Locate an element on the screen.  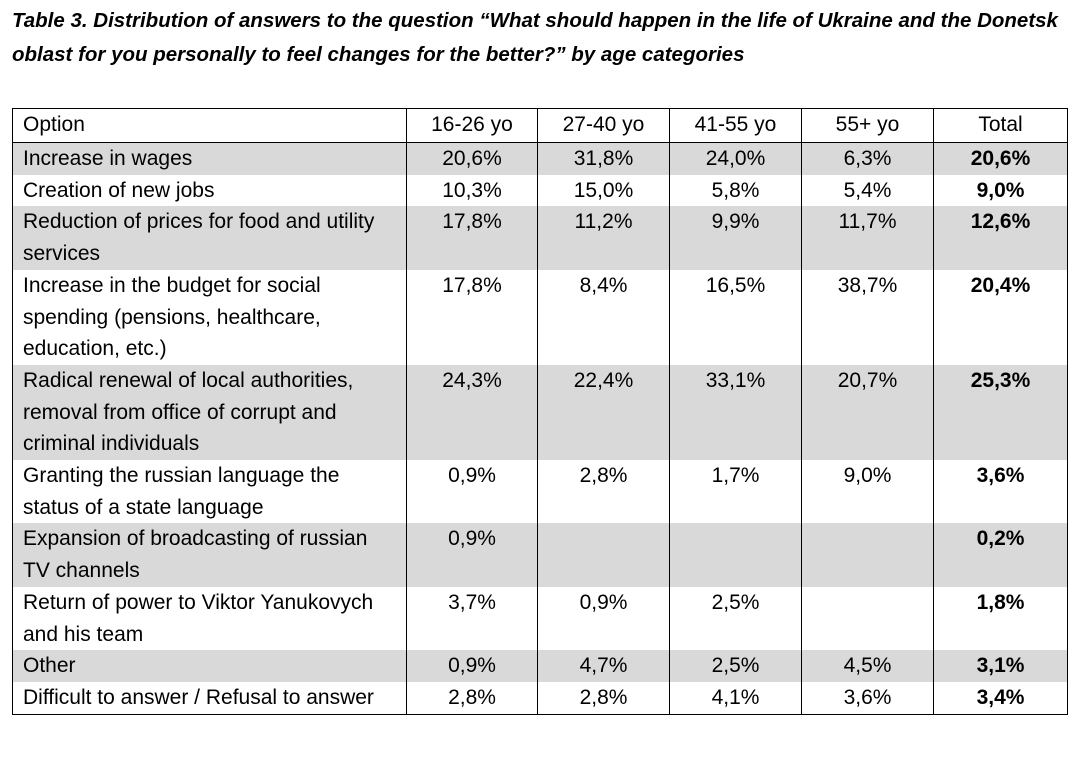
cell-41-55: 16,5% is located at coordinates (735, 317).